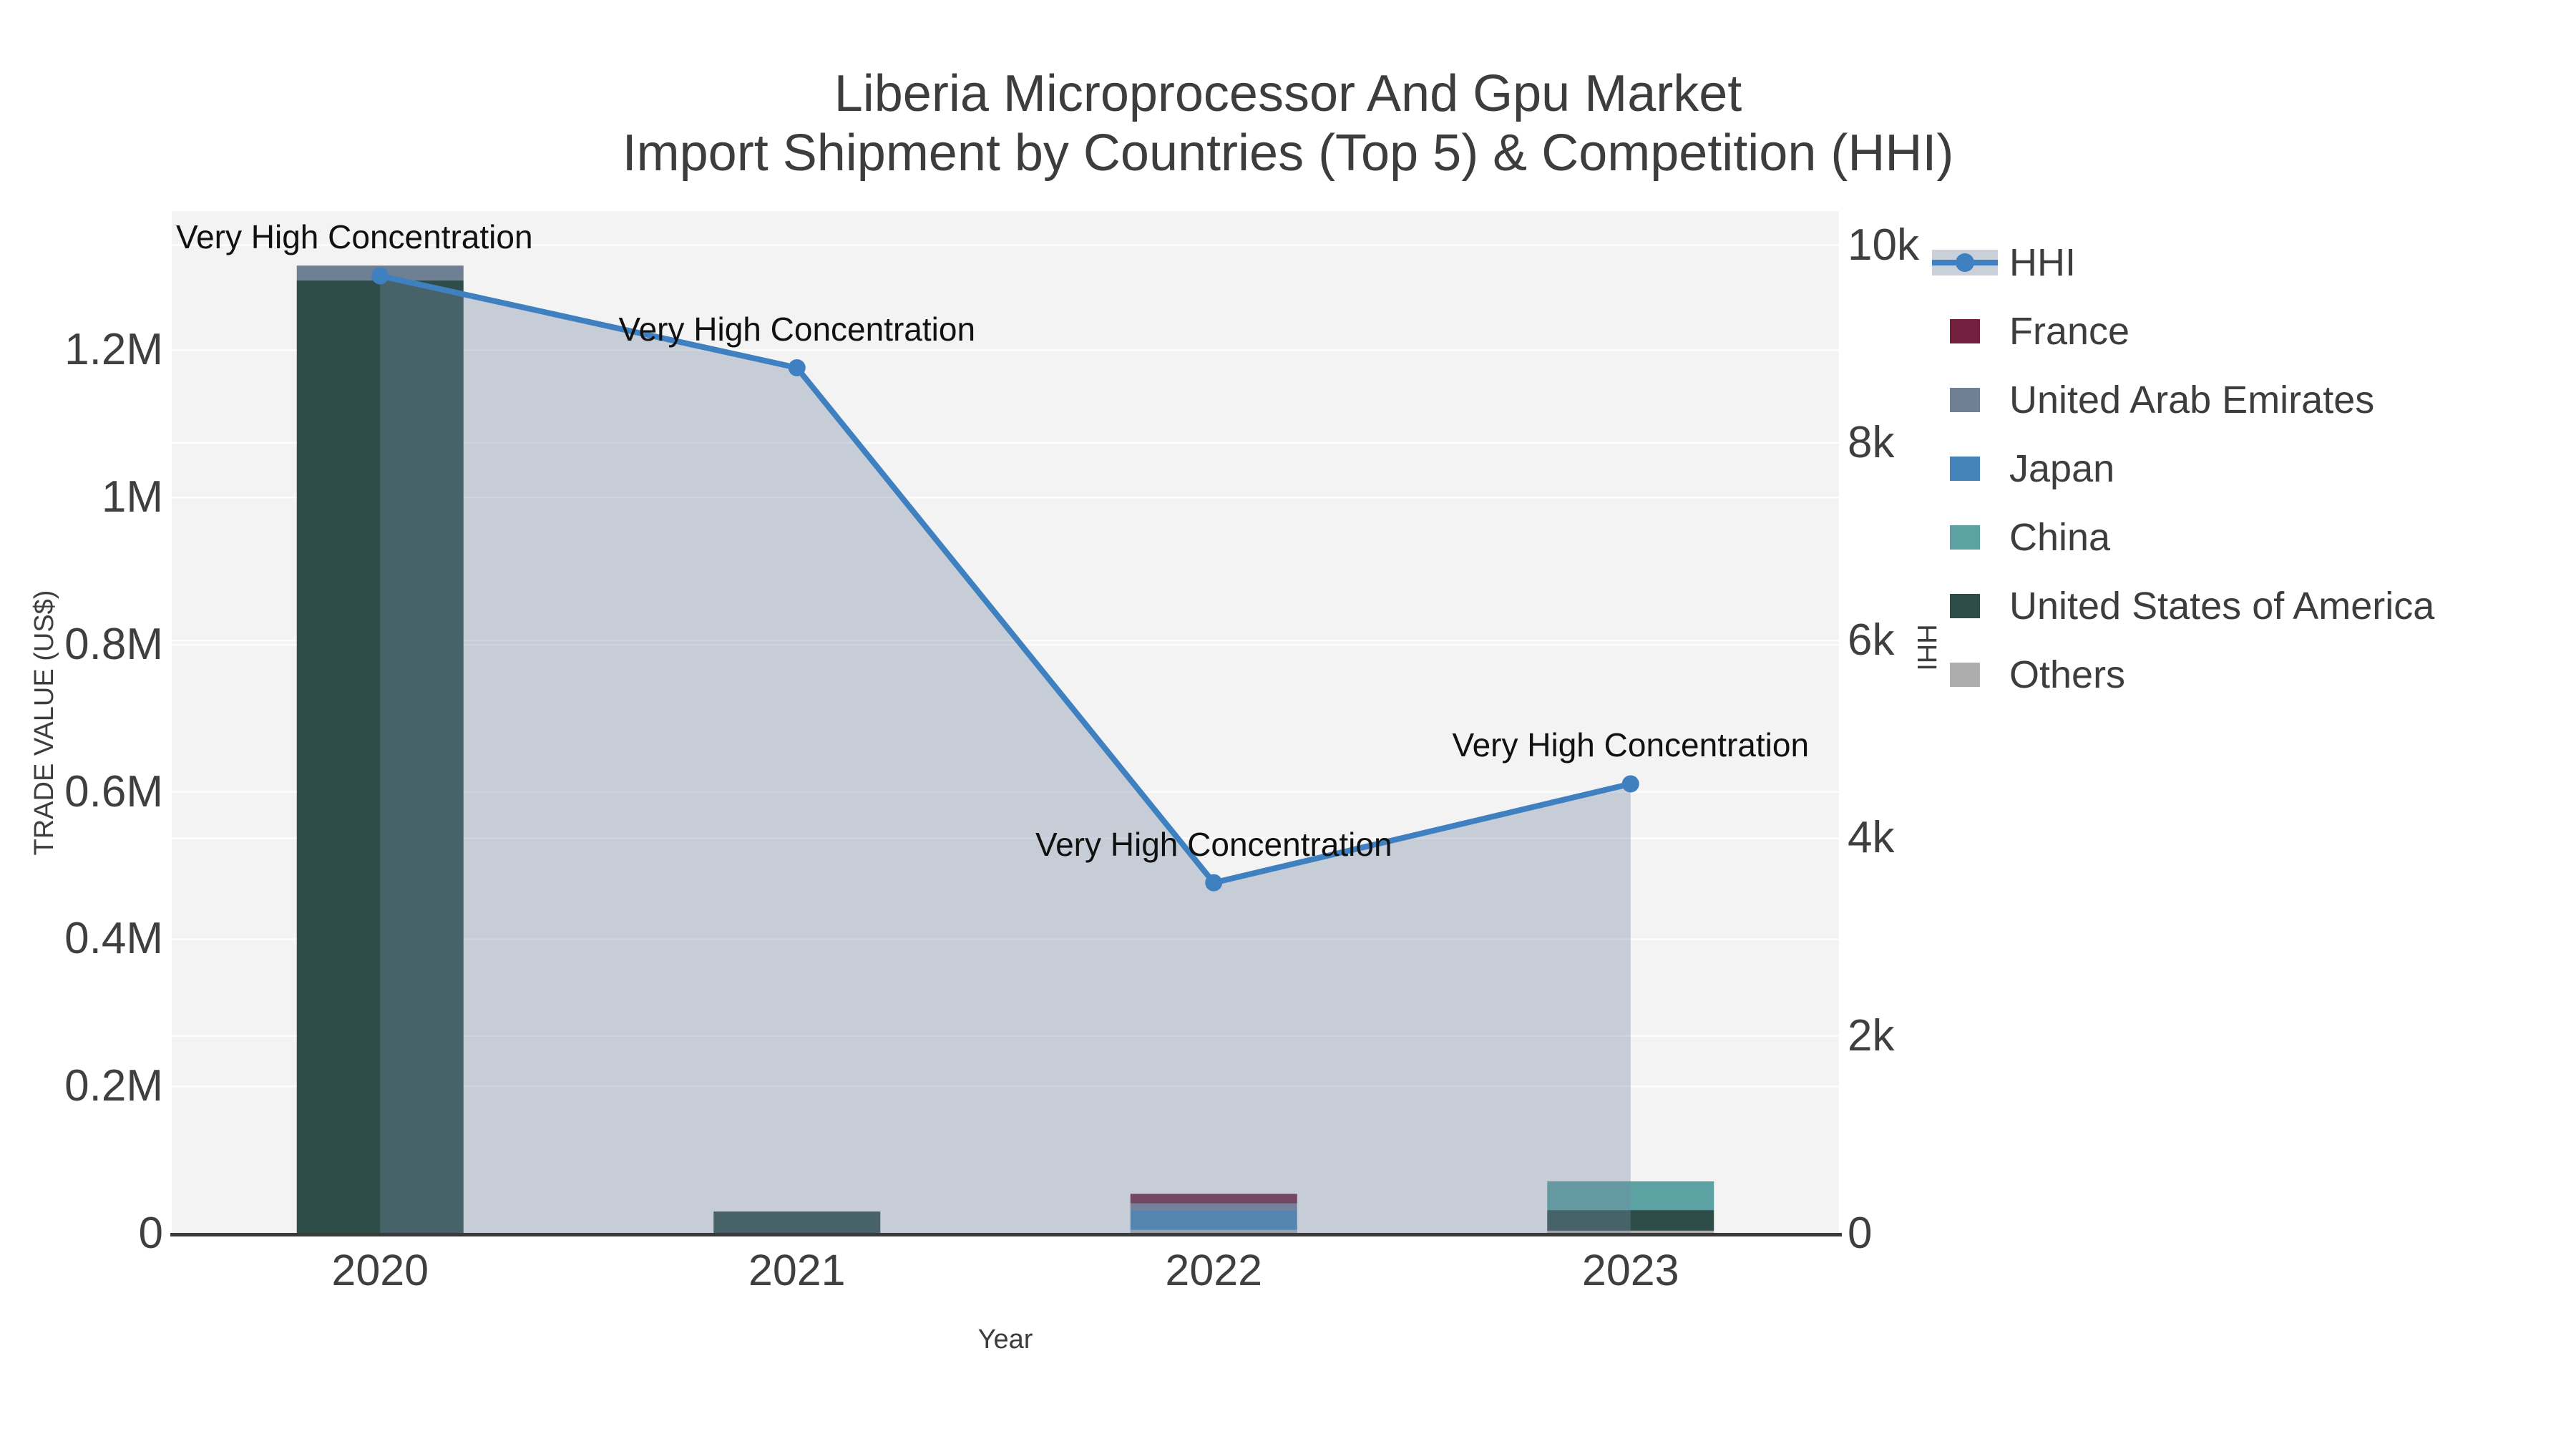  Describe the element at coordinates (380, 757) in the screenshot. I see `bar-segment-united-states-of-america-2020` at that location.